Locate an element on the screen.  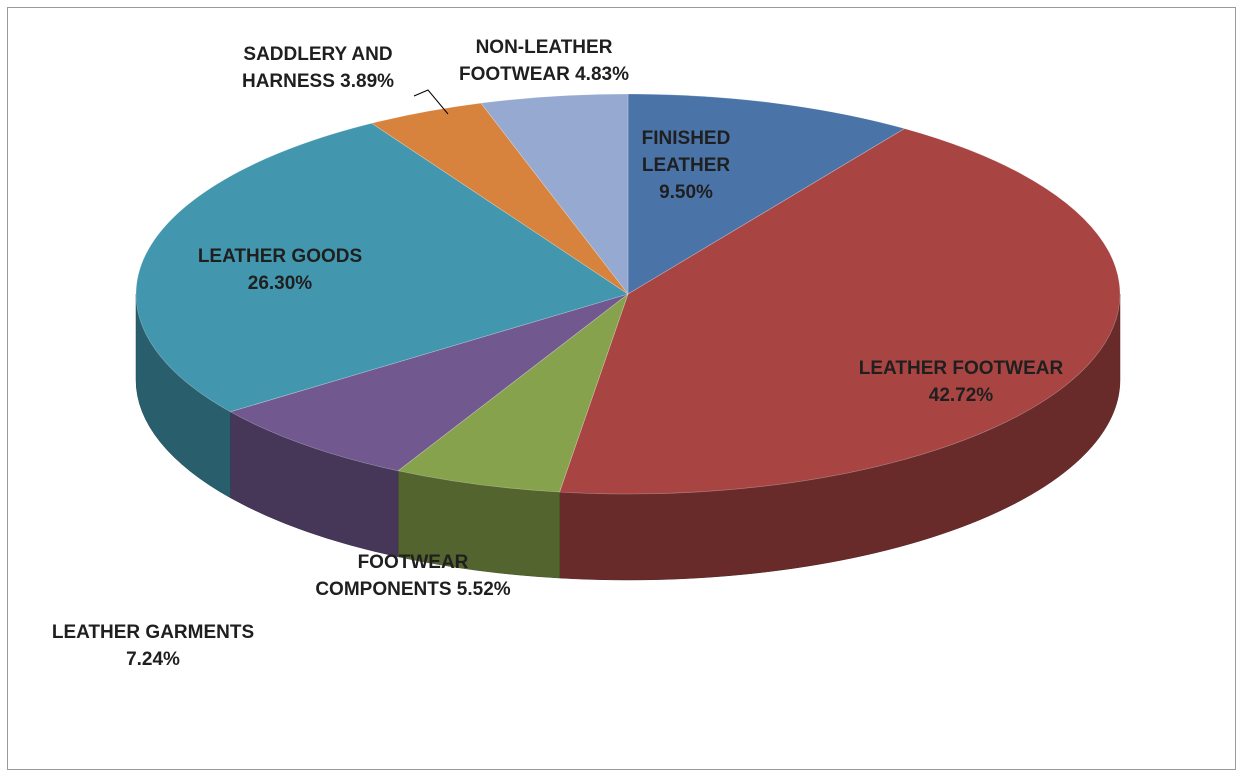
pie-slice-footwear-components is located at coordinates (513, 393).